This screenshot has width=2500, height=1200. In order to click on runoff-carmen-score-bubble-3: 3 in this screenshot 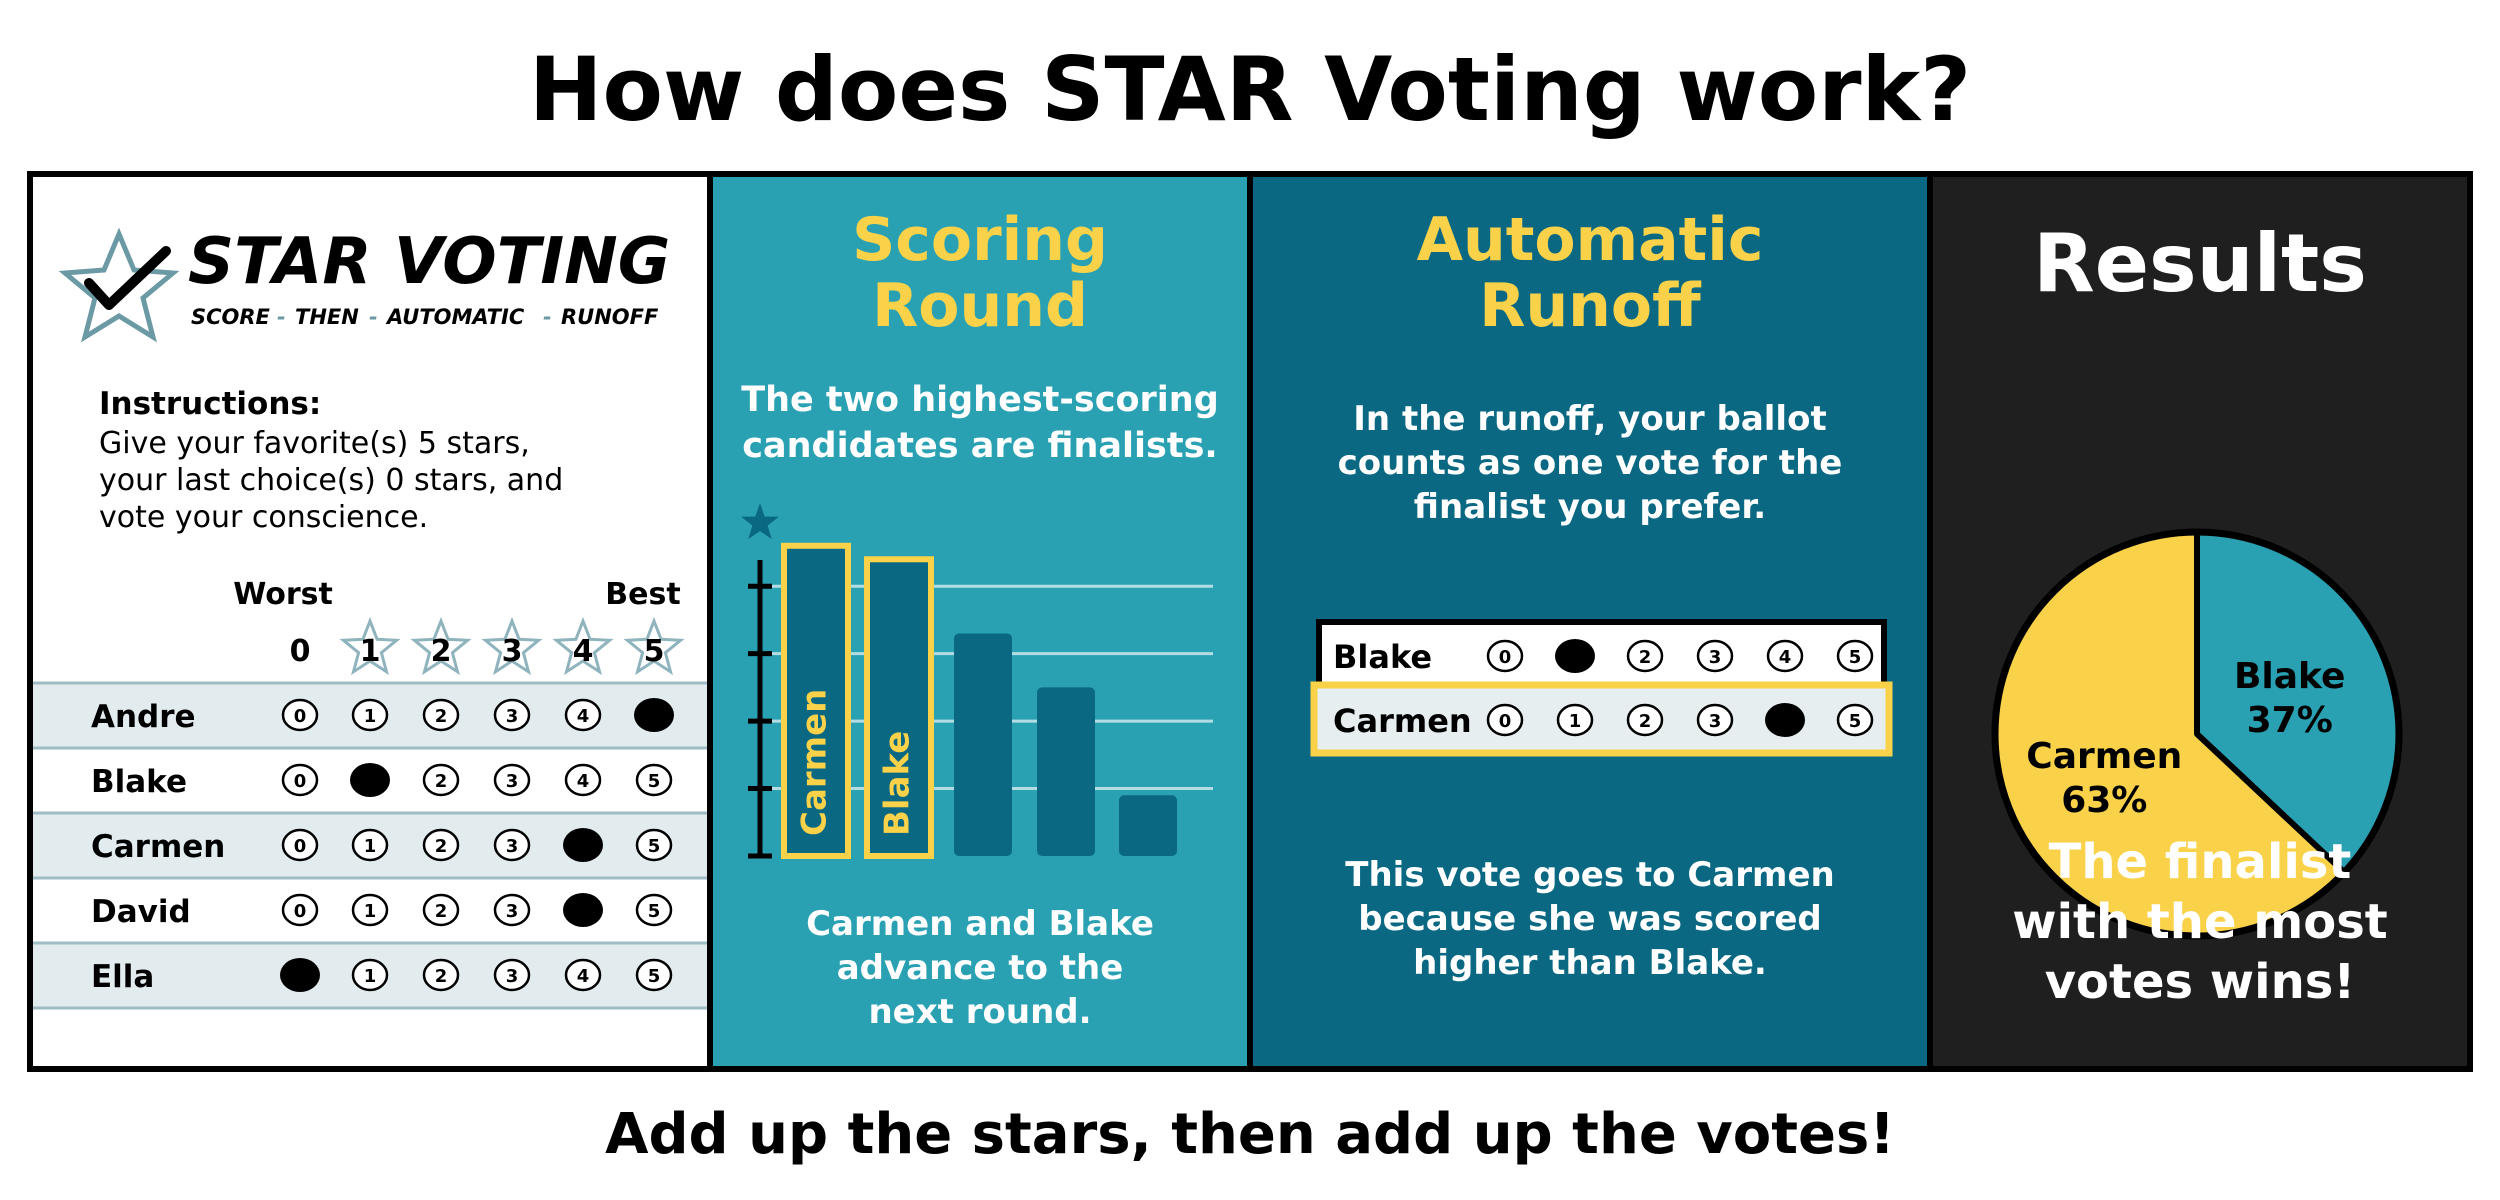, I will do `click(1715, 720)`.